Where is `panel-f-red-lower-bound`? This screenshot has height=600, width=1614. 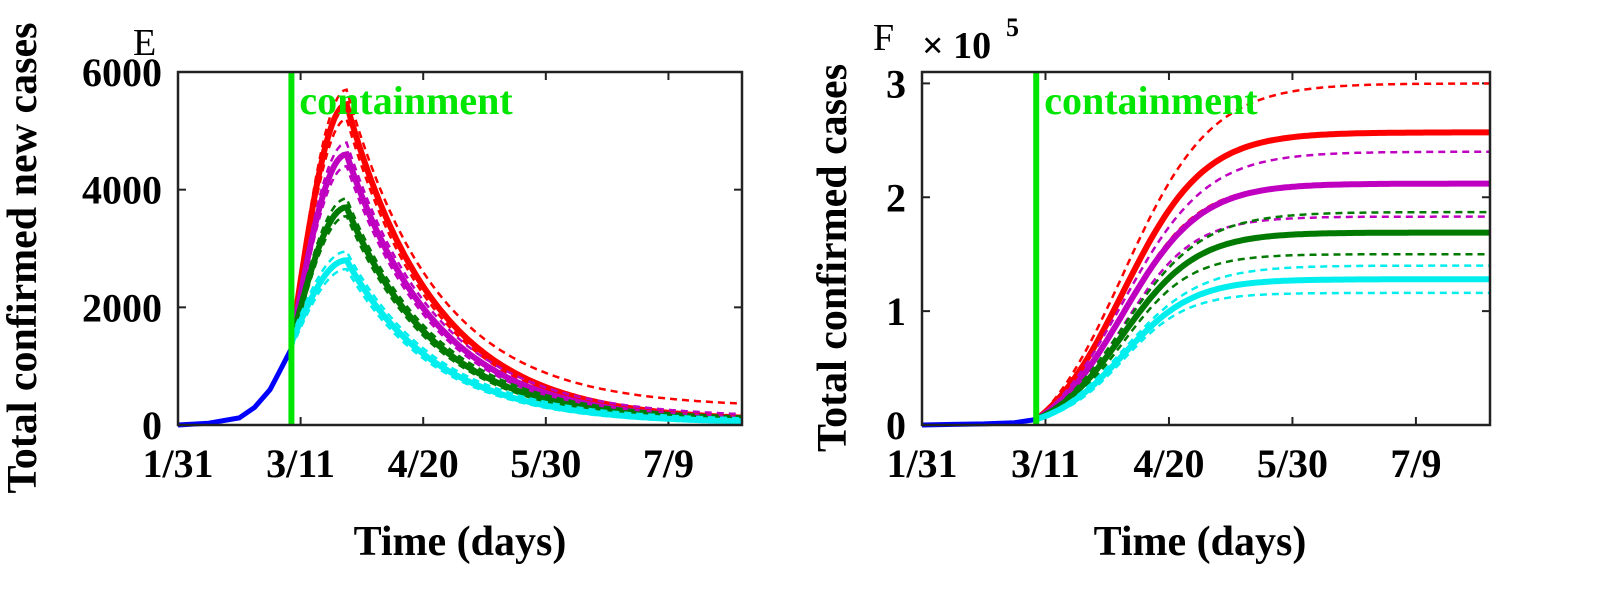 panel-f-red-lower-bound is located at coordinates (1262, 301).